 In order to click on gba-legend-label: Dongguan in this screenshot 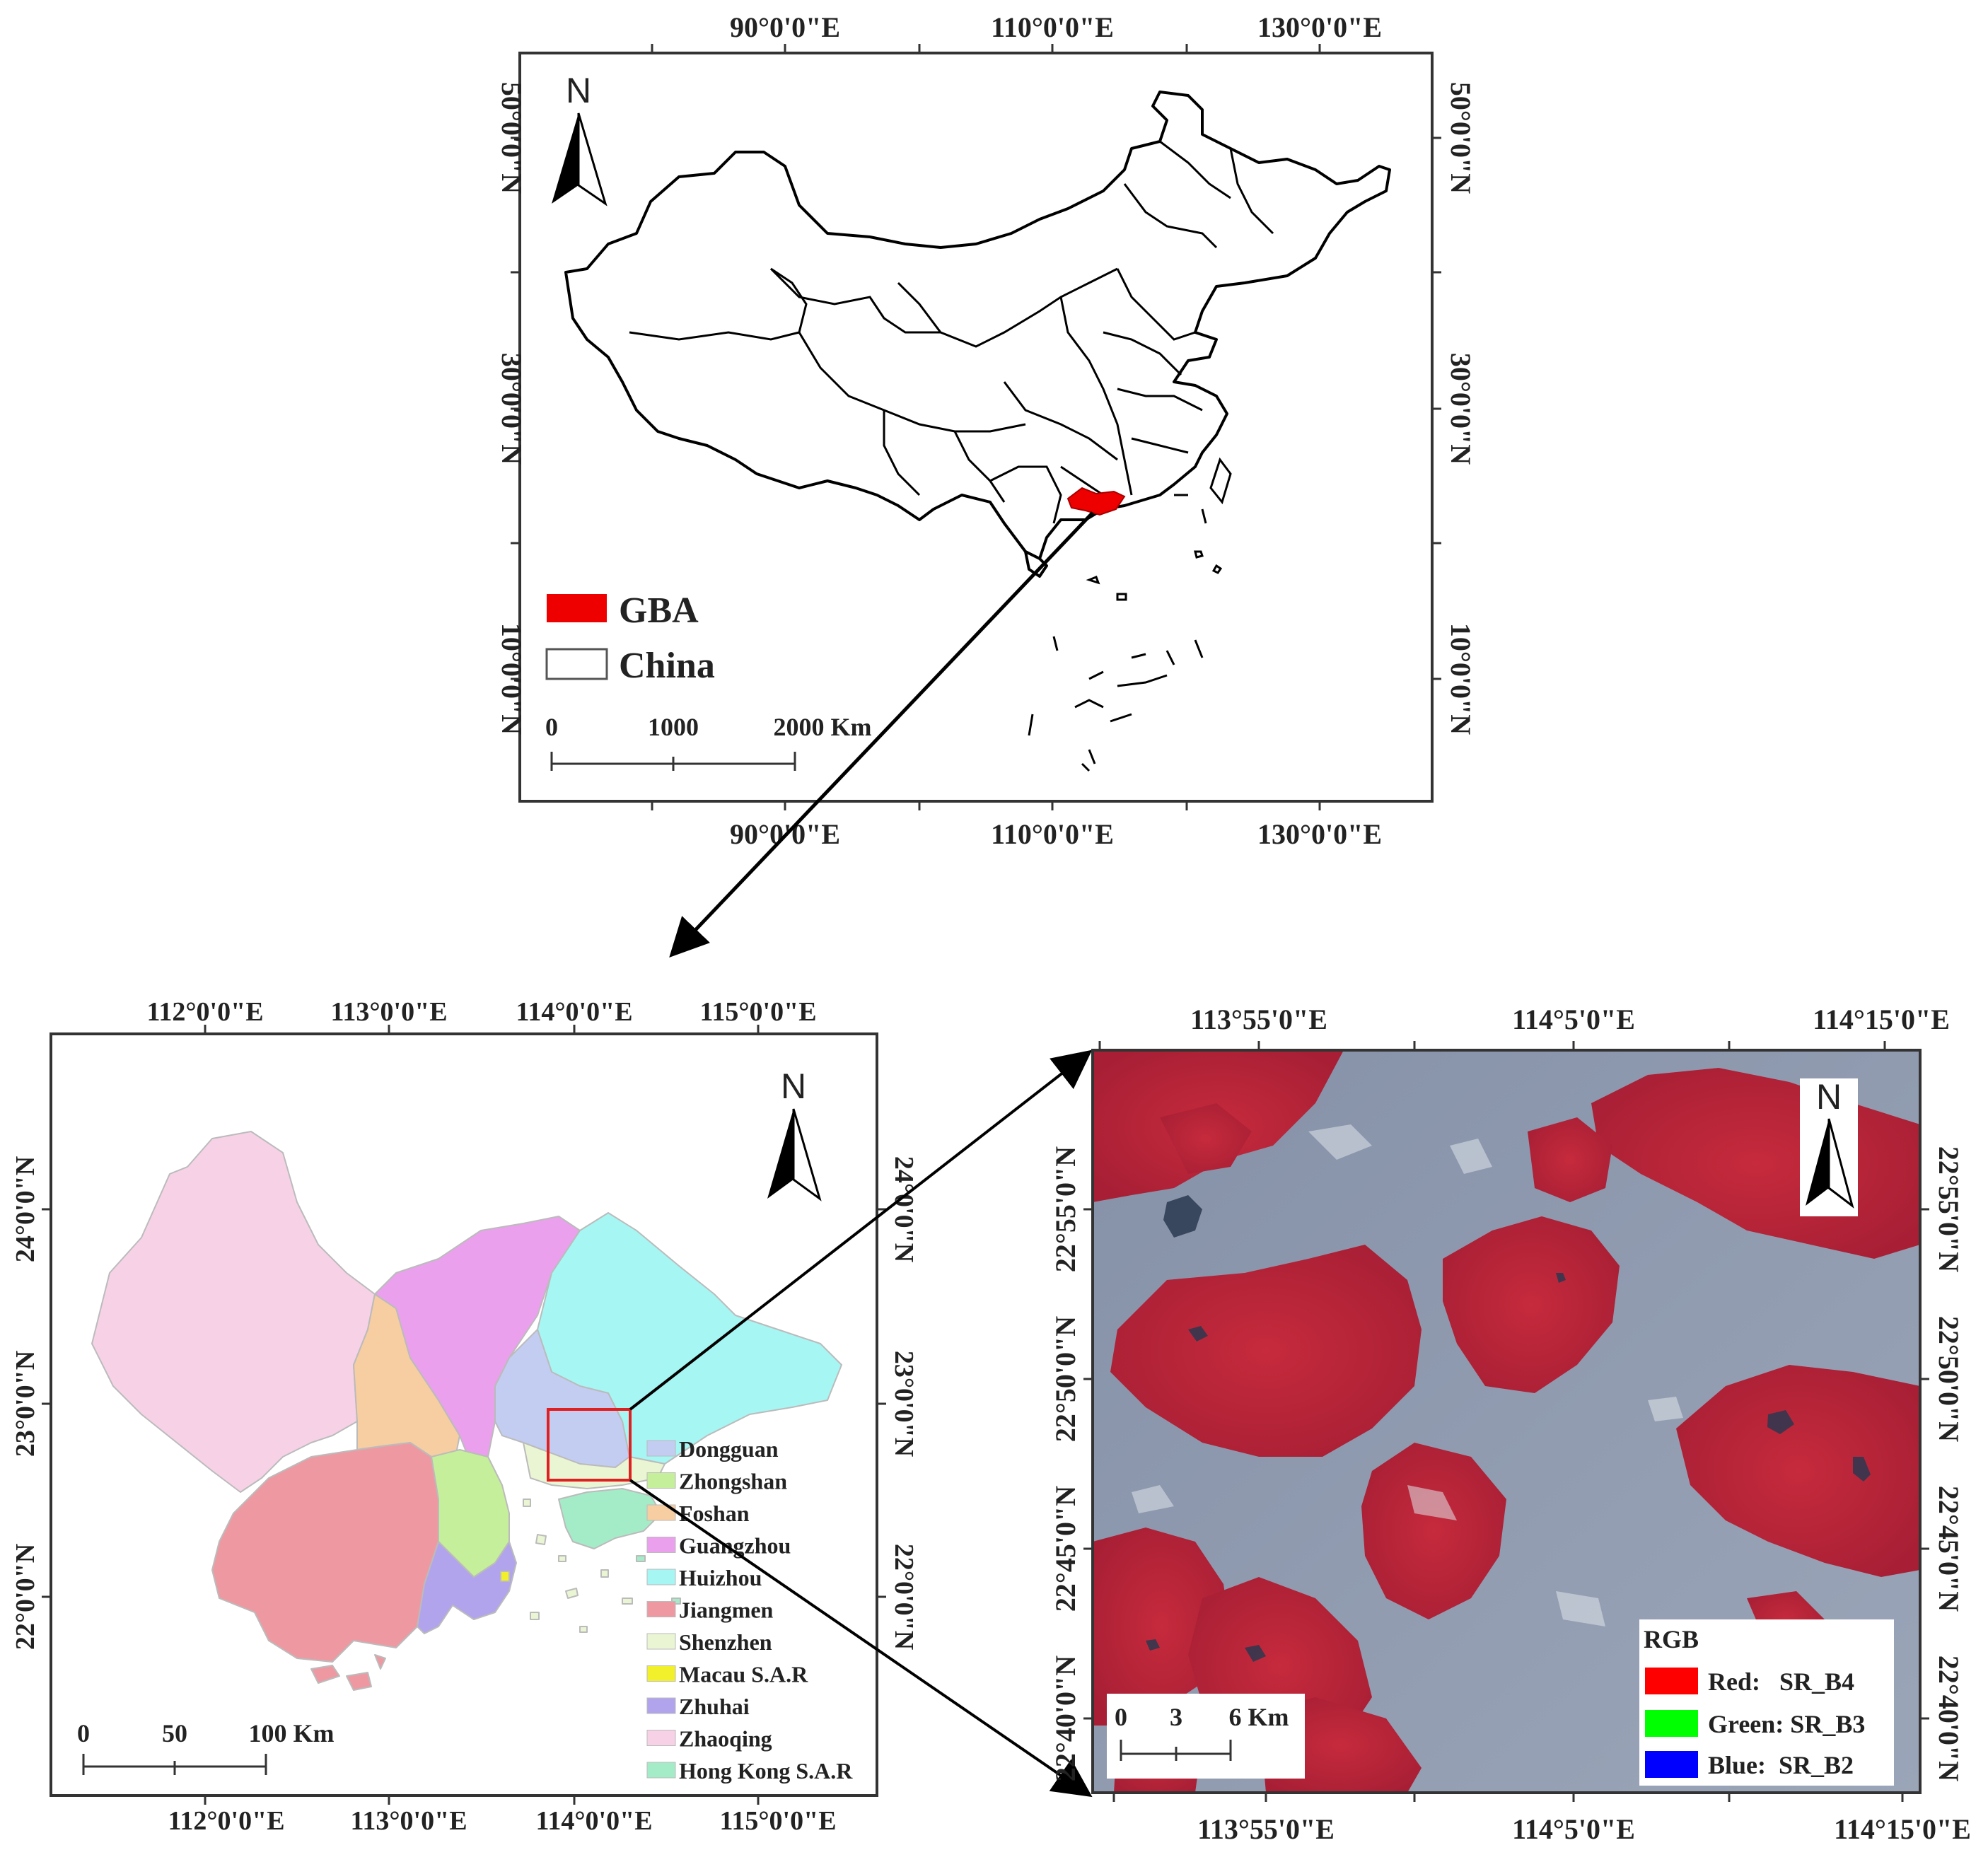, I will do `click(729, 1449)`.